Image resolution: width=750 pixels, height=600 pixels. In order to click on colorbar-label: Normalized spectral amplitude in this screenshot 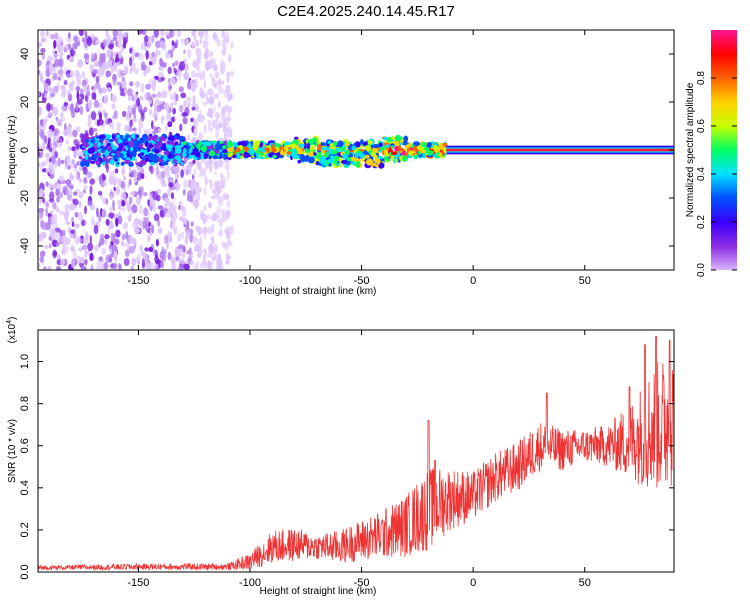, I will do `click(690, 149)`.